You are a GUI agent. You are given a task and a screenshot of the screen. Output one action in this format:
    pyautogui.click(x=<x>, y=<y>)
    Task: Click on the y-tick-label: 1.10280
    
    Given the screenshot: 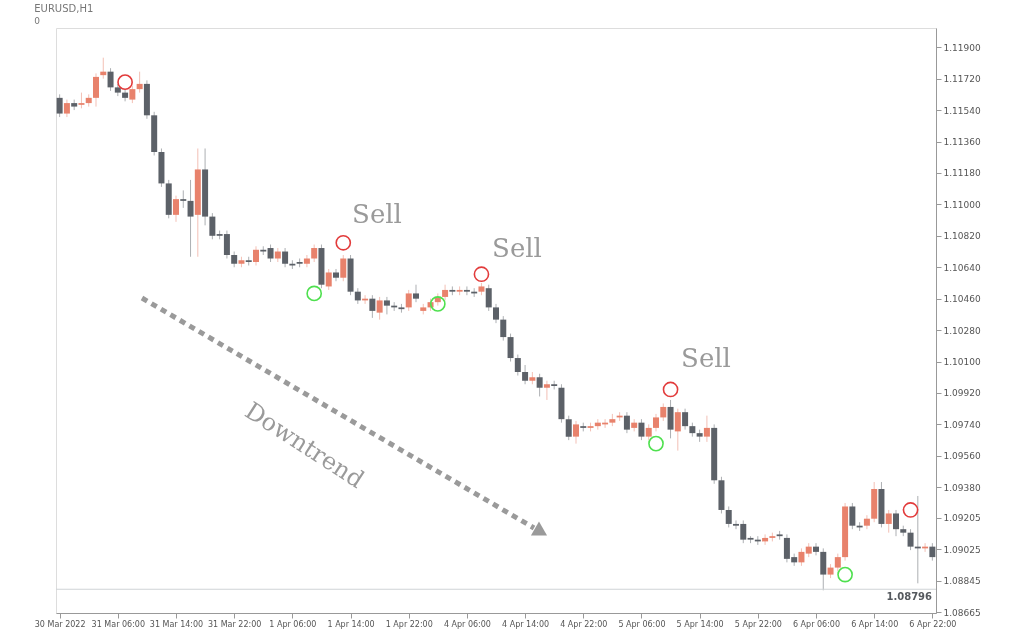 What is the action you would take?
    pyautogui.click(x=962, y=330)
    